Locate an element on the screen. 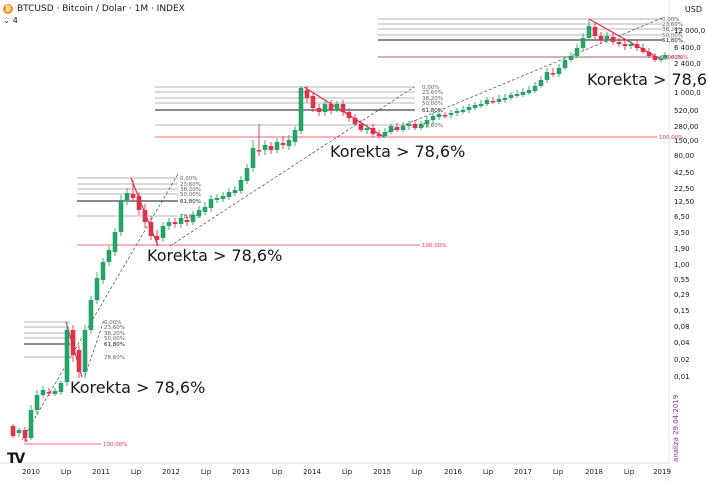  x-tick-label: 2013 is located at coordinates (241, 472).